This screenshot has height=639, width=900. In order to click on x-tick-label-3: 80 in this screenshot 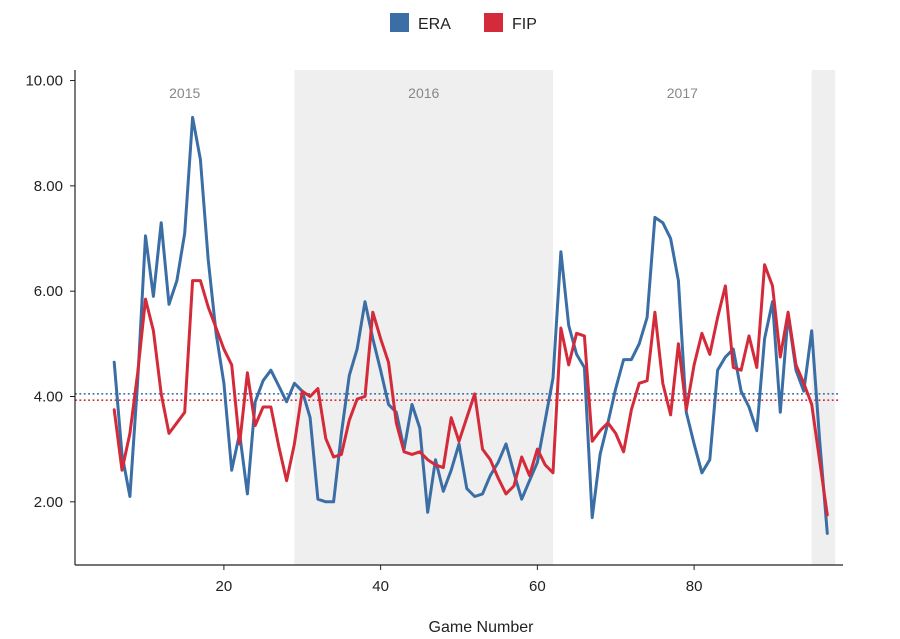, I will do `click(694, 586)`.